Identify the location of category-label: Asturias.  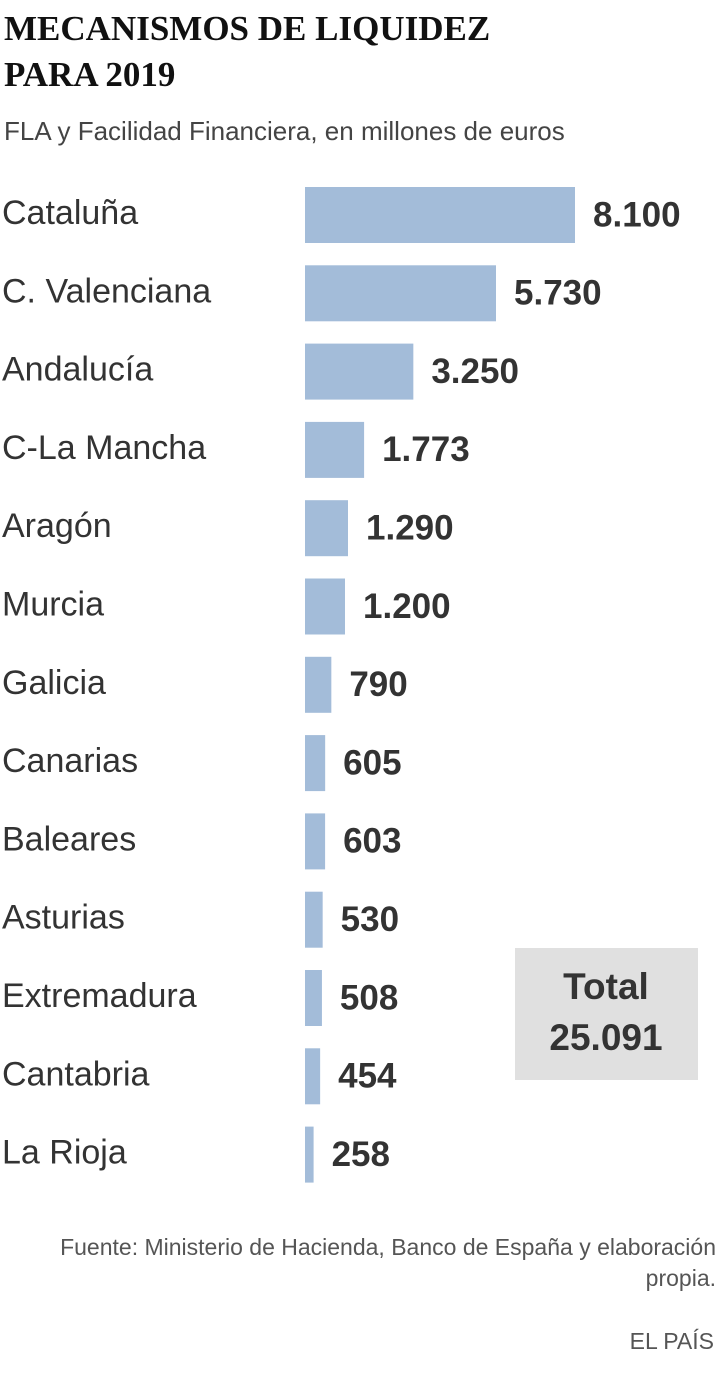
(63, 918).